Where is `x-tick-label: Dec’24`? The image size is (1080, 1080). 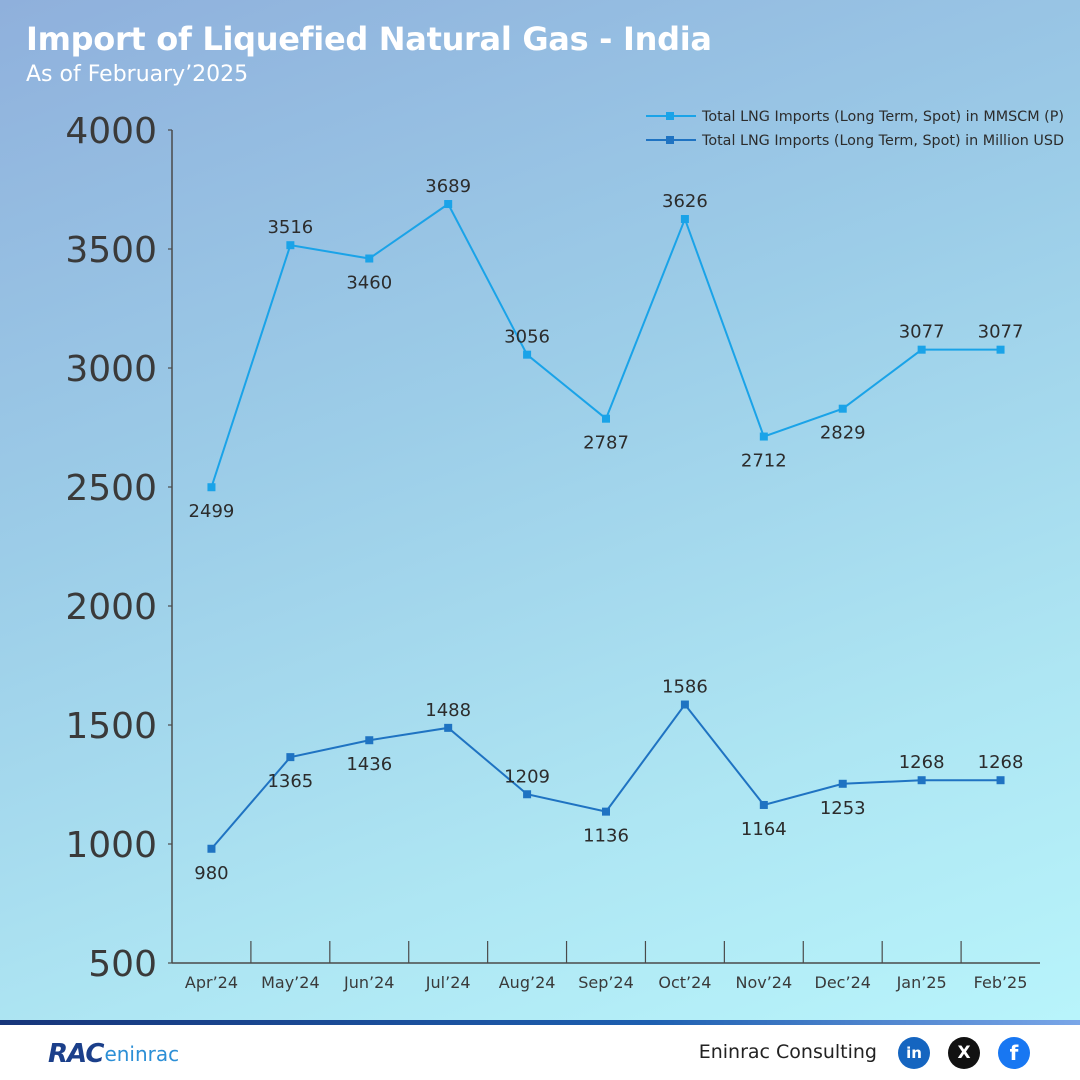 x-tick-label: Dec’24 is located at coordinates (843, 982).